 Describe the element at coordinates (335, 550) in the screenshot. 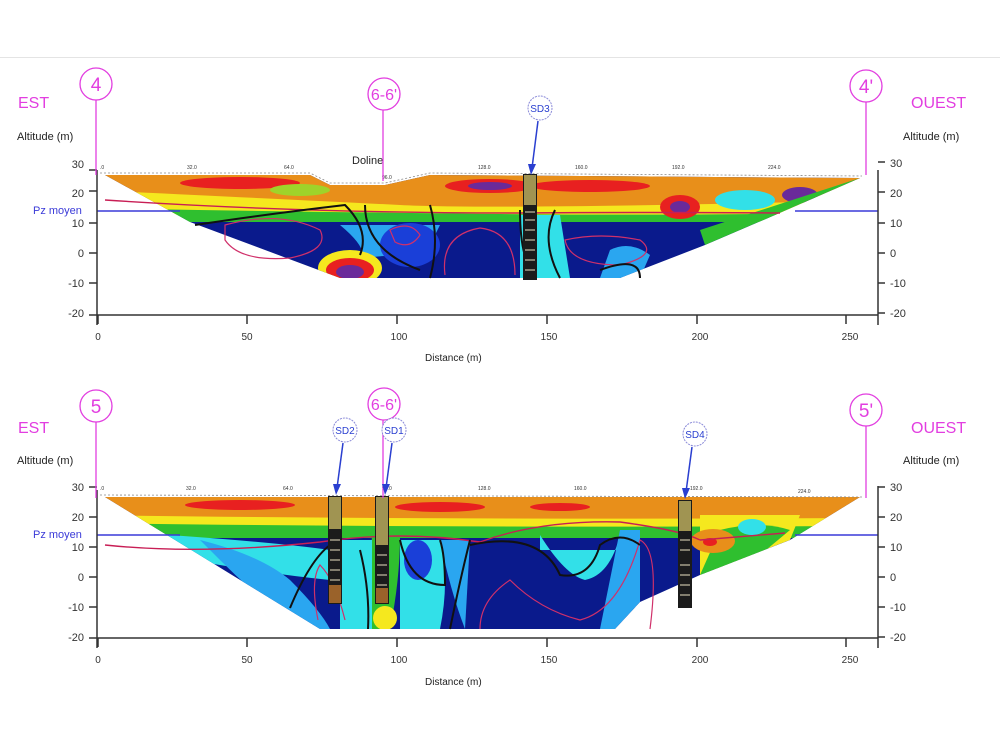

I see `borehole-log-sd2` at that location.